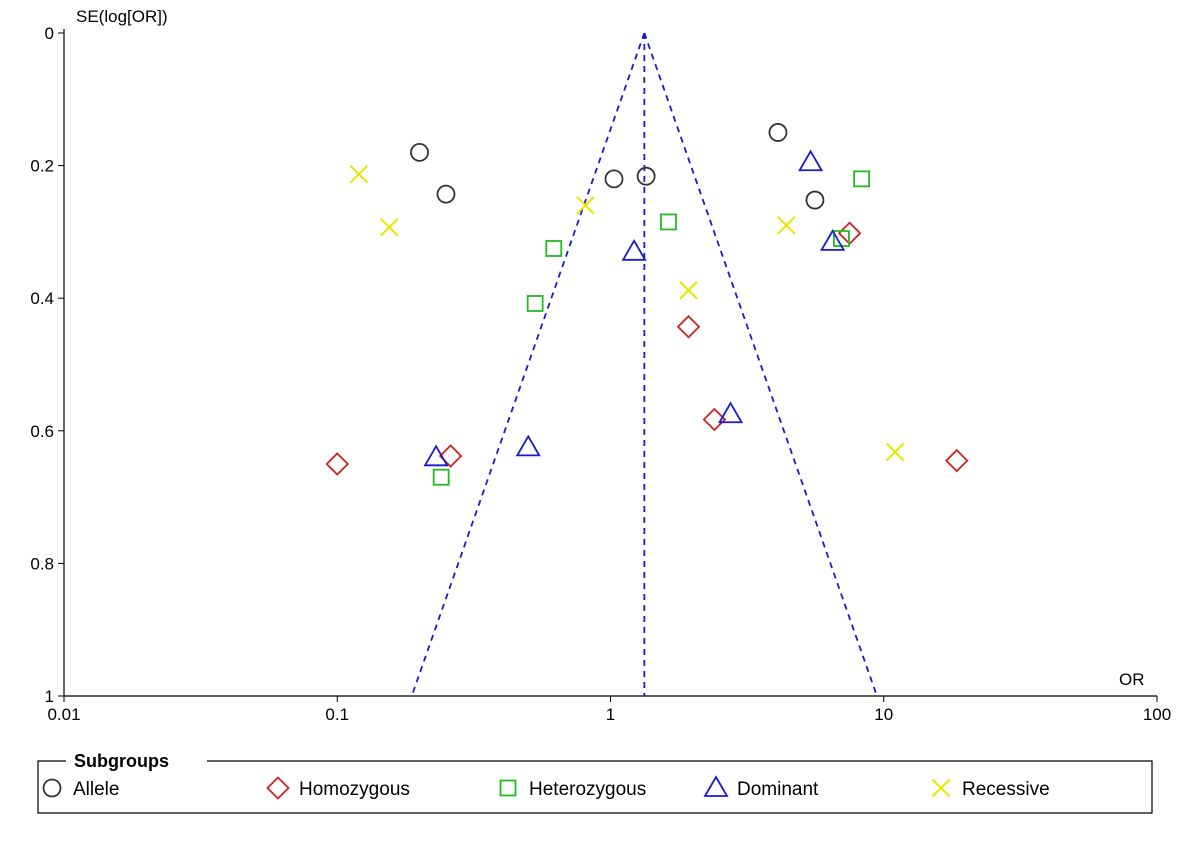 The width and height of the screenshot is (1188, 852). Describe the element at coordinates (587, 789) in the screenshot. I see `legend-label-heterozygous: Heterozygous` at that location.